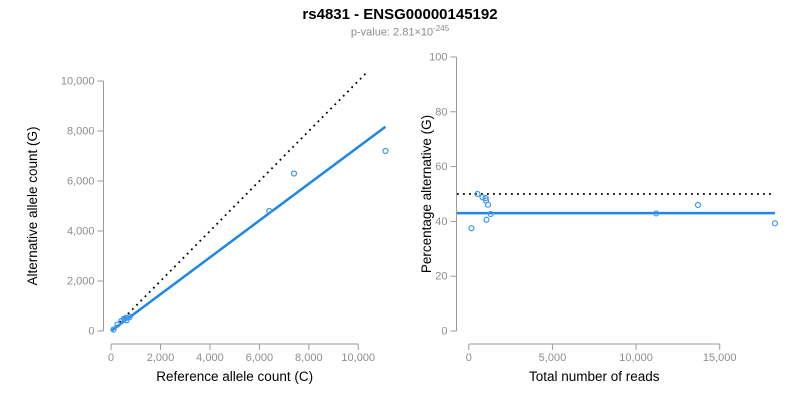  What do you see at coordinates (441, 167) in the screenshot?
I see `y-tick-label: 60` at bounding box center [441, 167].